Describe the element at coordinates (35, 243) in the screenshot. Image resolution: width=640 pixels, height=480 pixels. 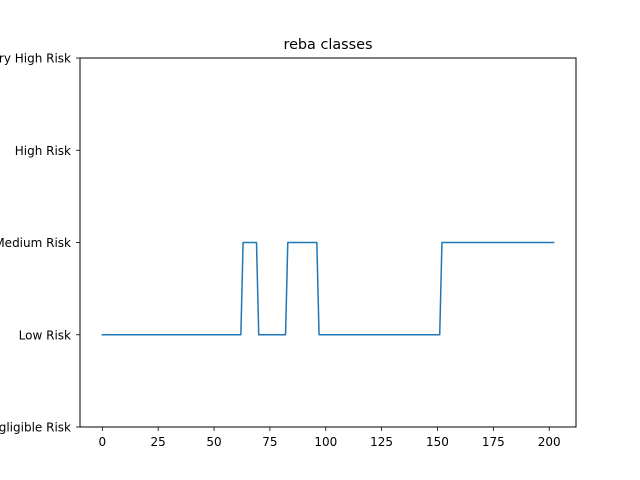
I see `y-tick-label: Medium Risk` at that location.